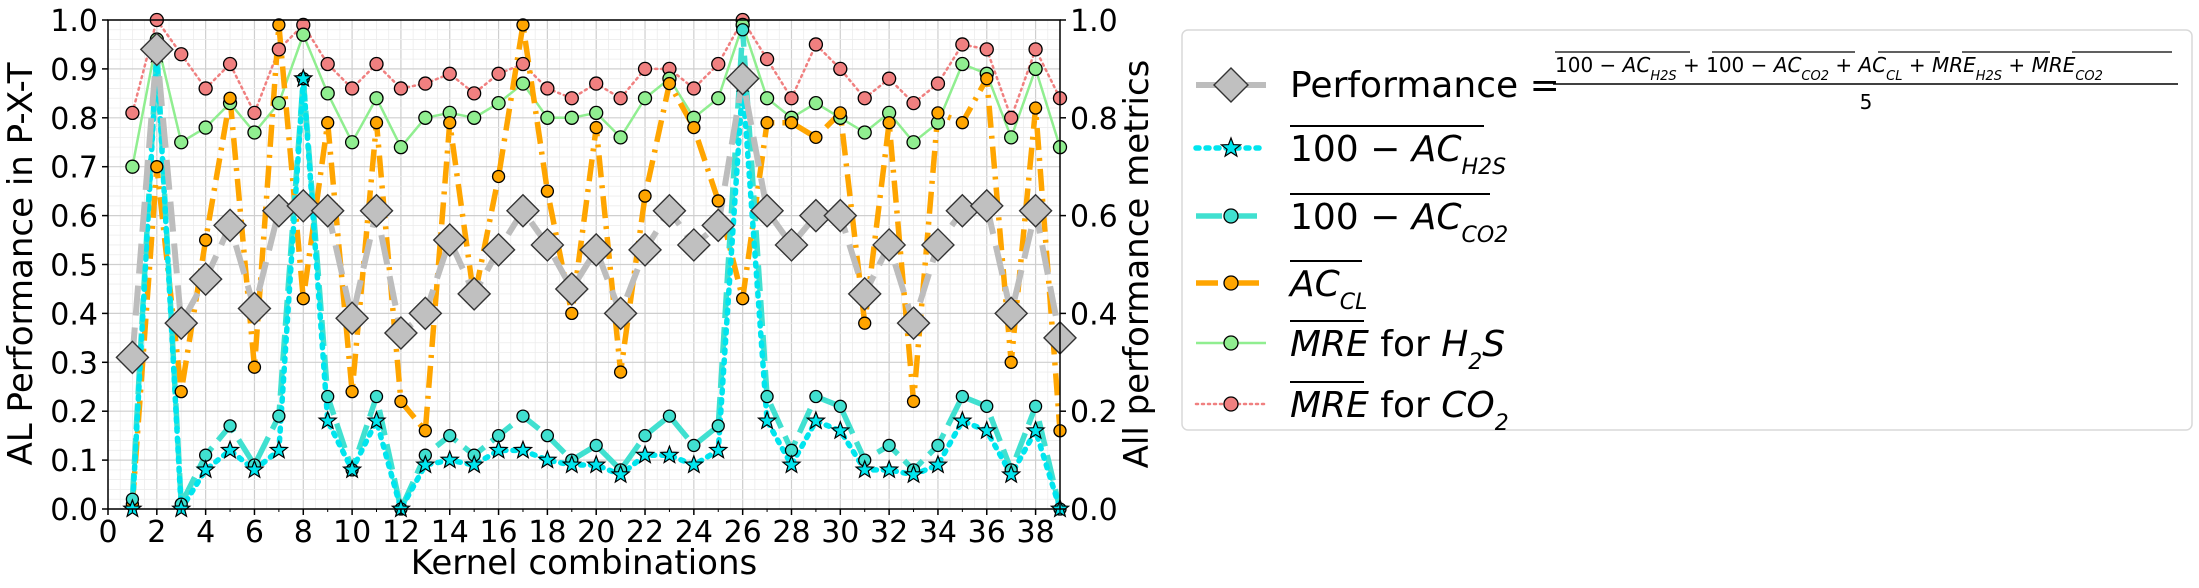 Image resolution: width=2199 pixels, height=588 pixels. What do you see at coordinates (74, 363) in the screenshot?
I see `y-left-tick-label: 0.3` at bounding box center [74, 363].